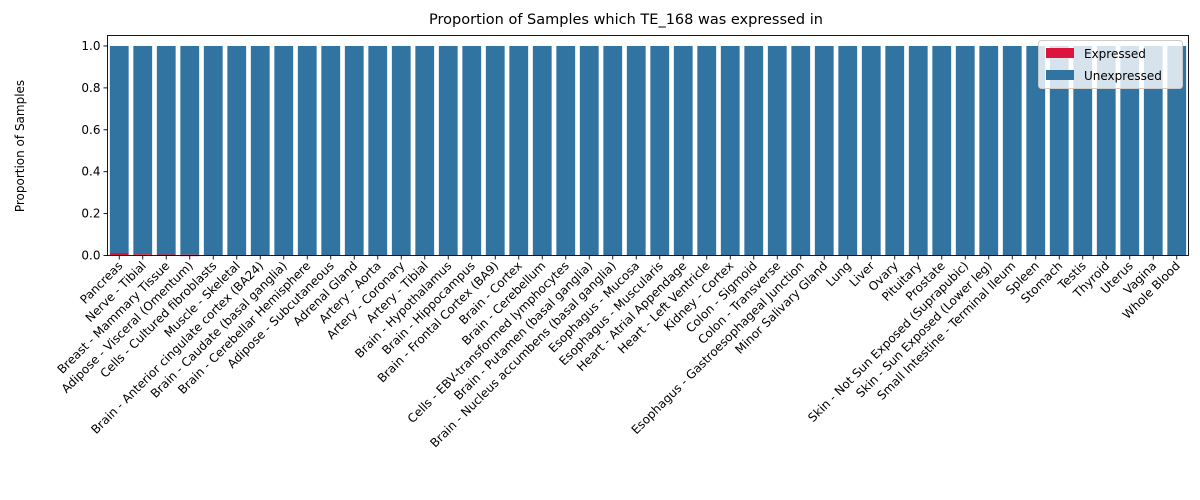 The height and width of the screenshot is (500, 1200). I want to click on legend-swatch-expressed, so click(1060, 53).